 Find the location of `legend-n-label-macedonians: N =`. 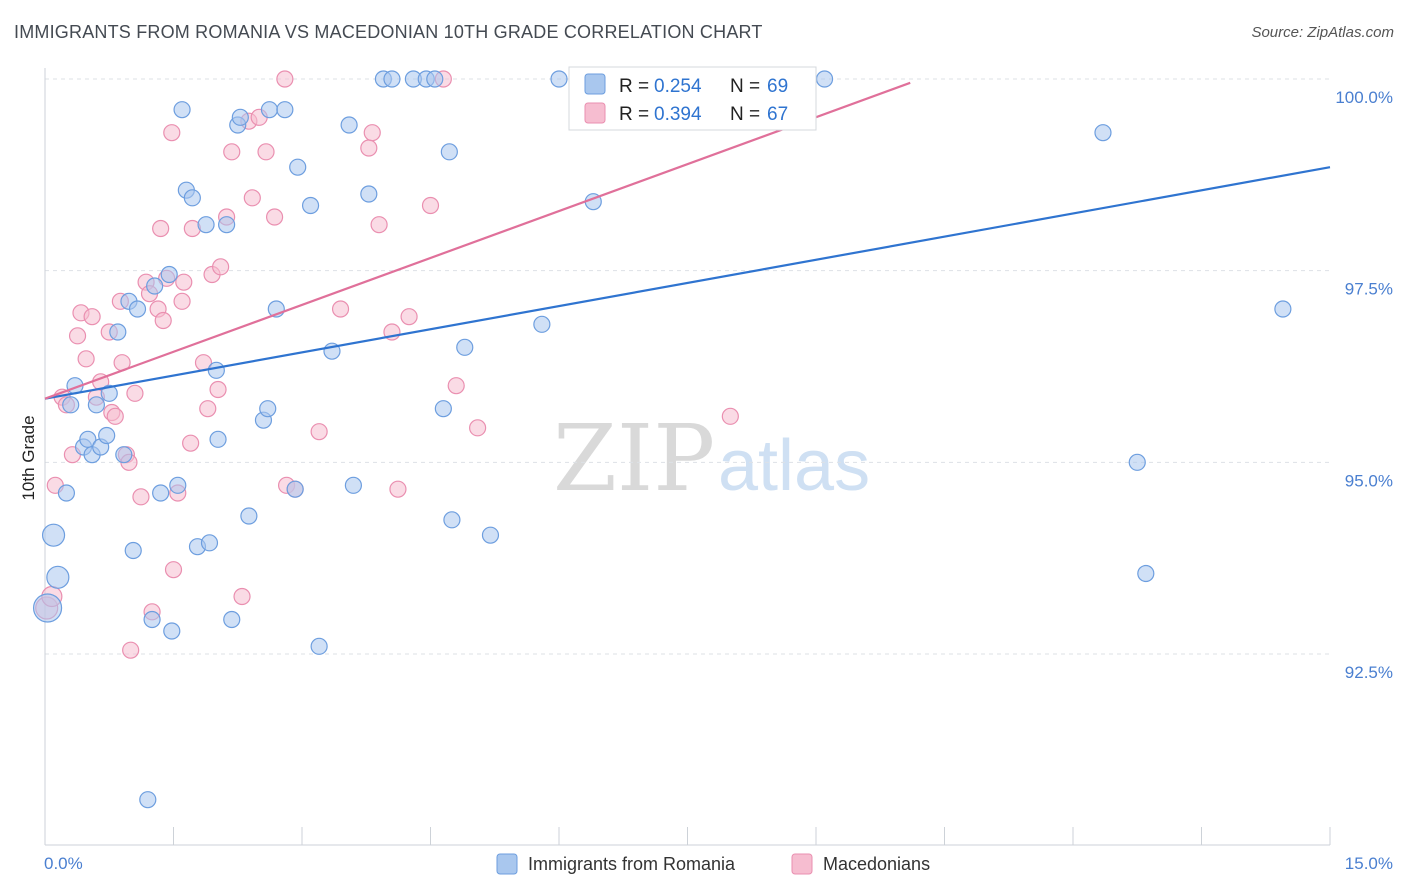

legend-n-label-macedonians: N = is located at coordinates (747, 114).